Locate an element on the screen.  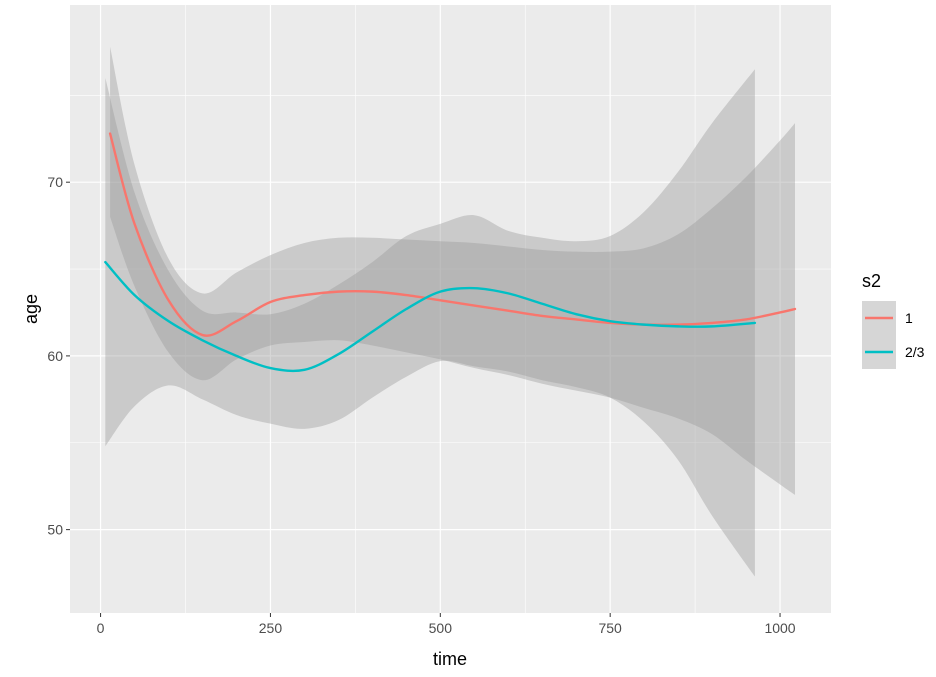
legend-label: 1 is located at coordinates (909, 318).